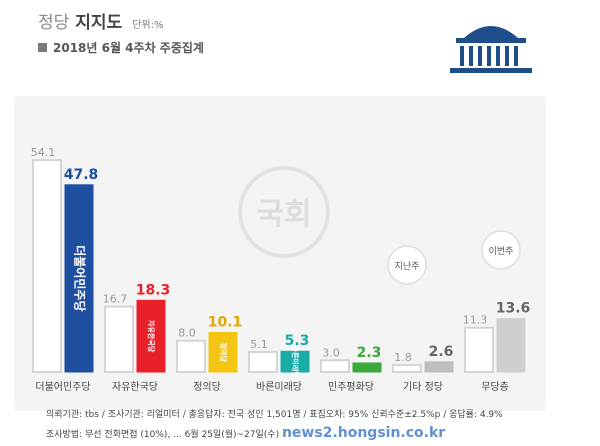 The image size is (600, 446). I want to click on value-label-current: 13.6, so click(513, 309).